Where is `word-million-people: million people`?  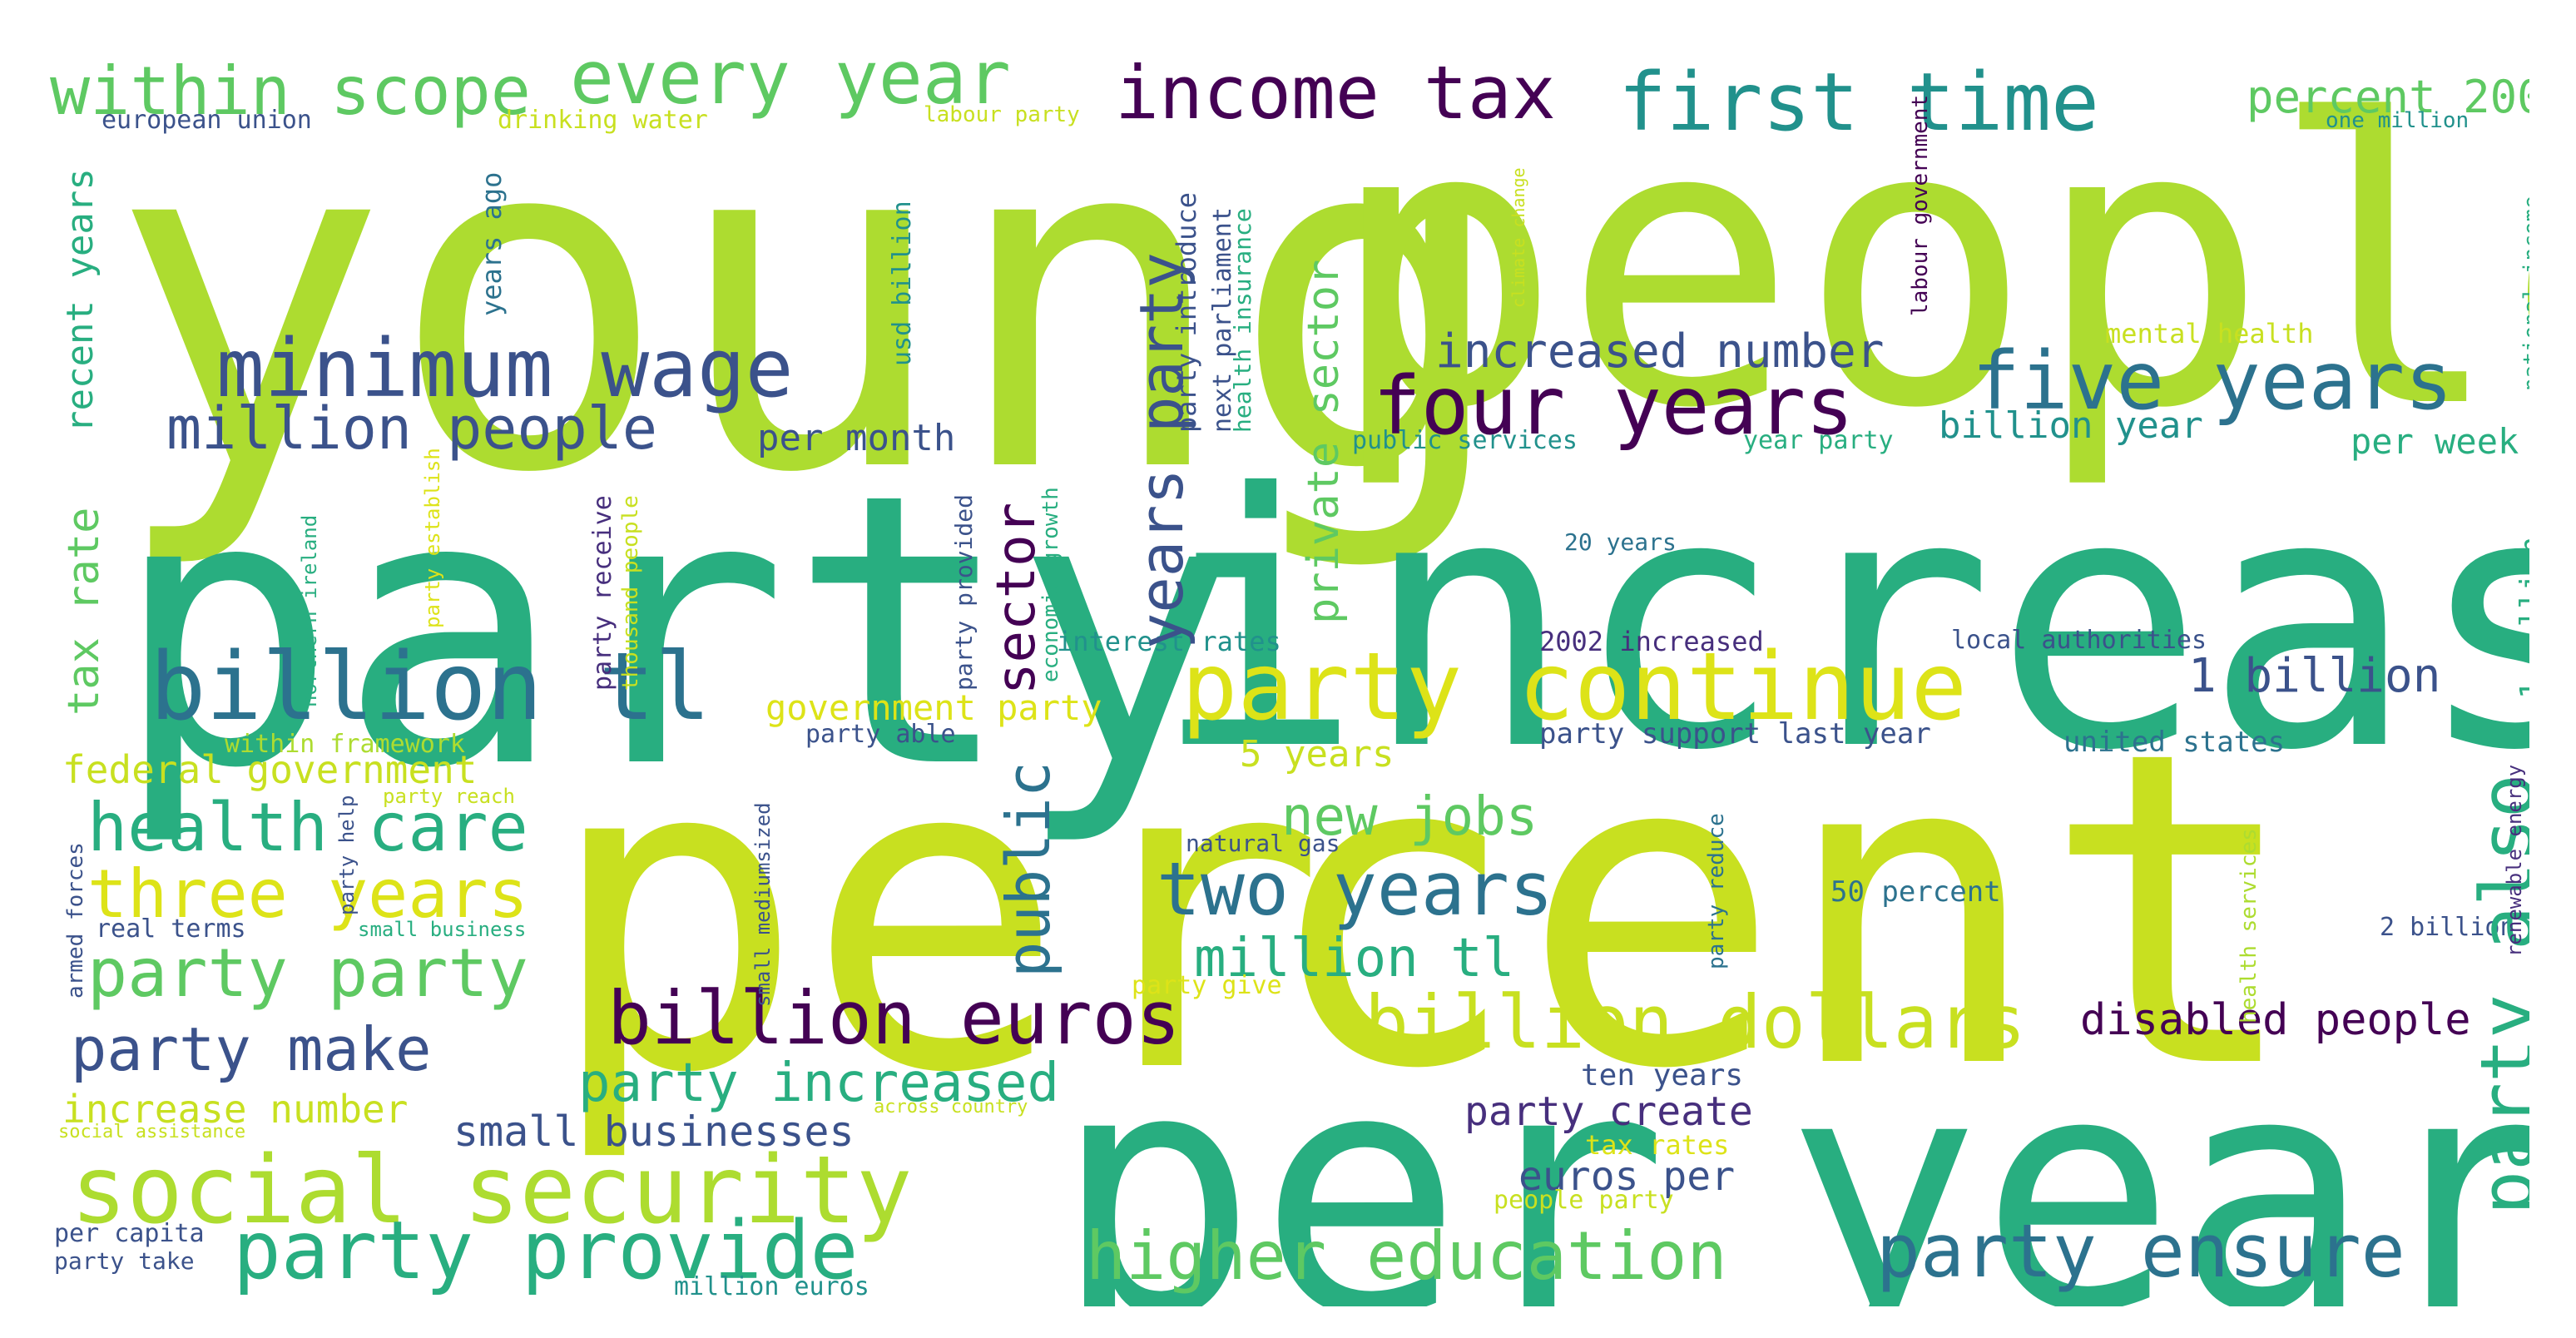 word-million-people: million people is located at coordinates (412, 428).